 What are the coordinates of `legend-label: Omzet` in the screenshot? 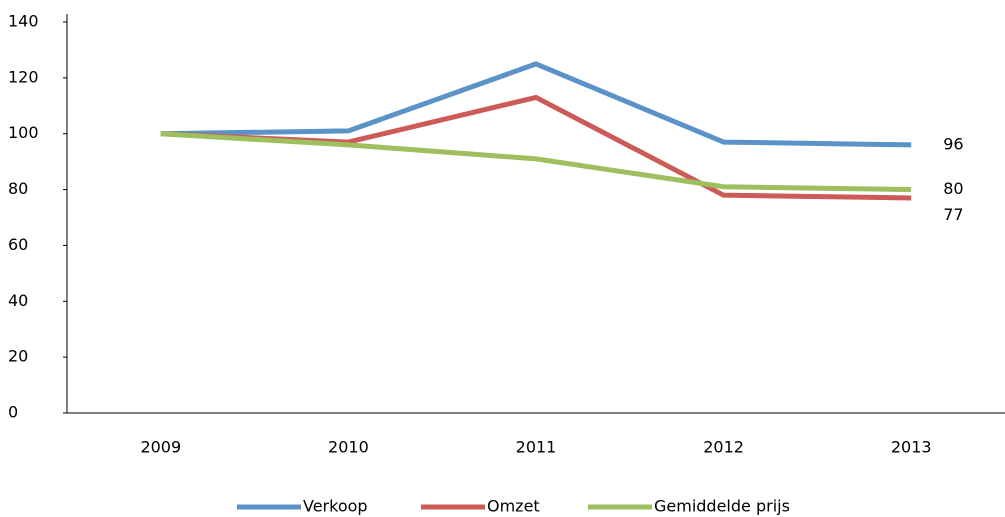 It's located at (513, 506).